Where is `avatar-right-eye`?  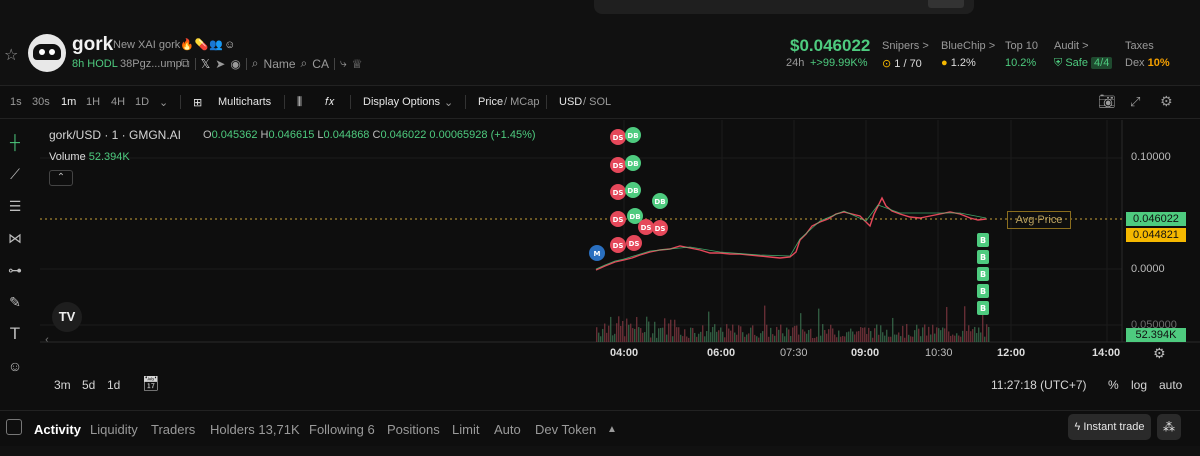 avatar-right-eye is located at coordinates (52, 52).